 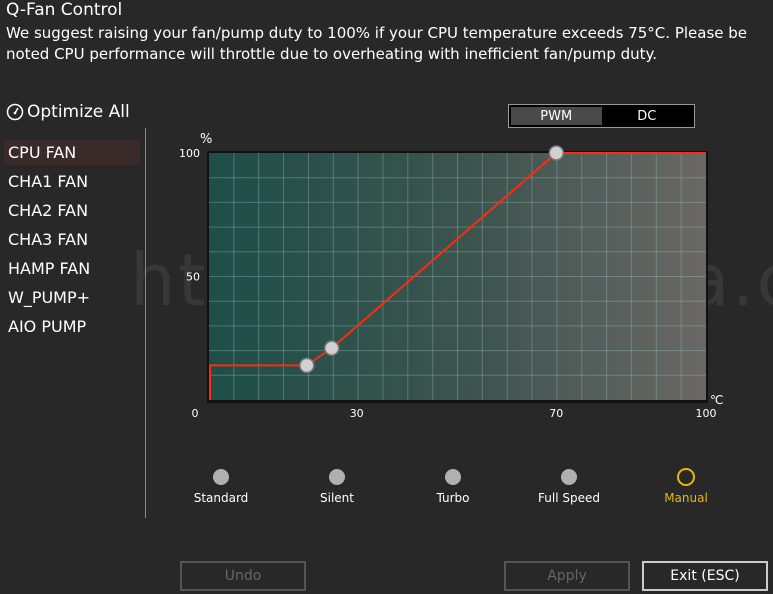 What do you see at coordinates (706, 413) in the screenshot?
I see `x-tick-label: 100` at bounding box center [706, 413].